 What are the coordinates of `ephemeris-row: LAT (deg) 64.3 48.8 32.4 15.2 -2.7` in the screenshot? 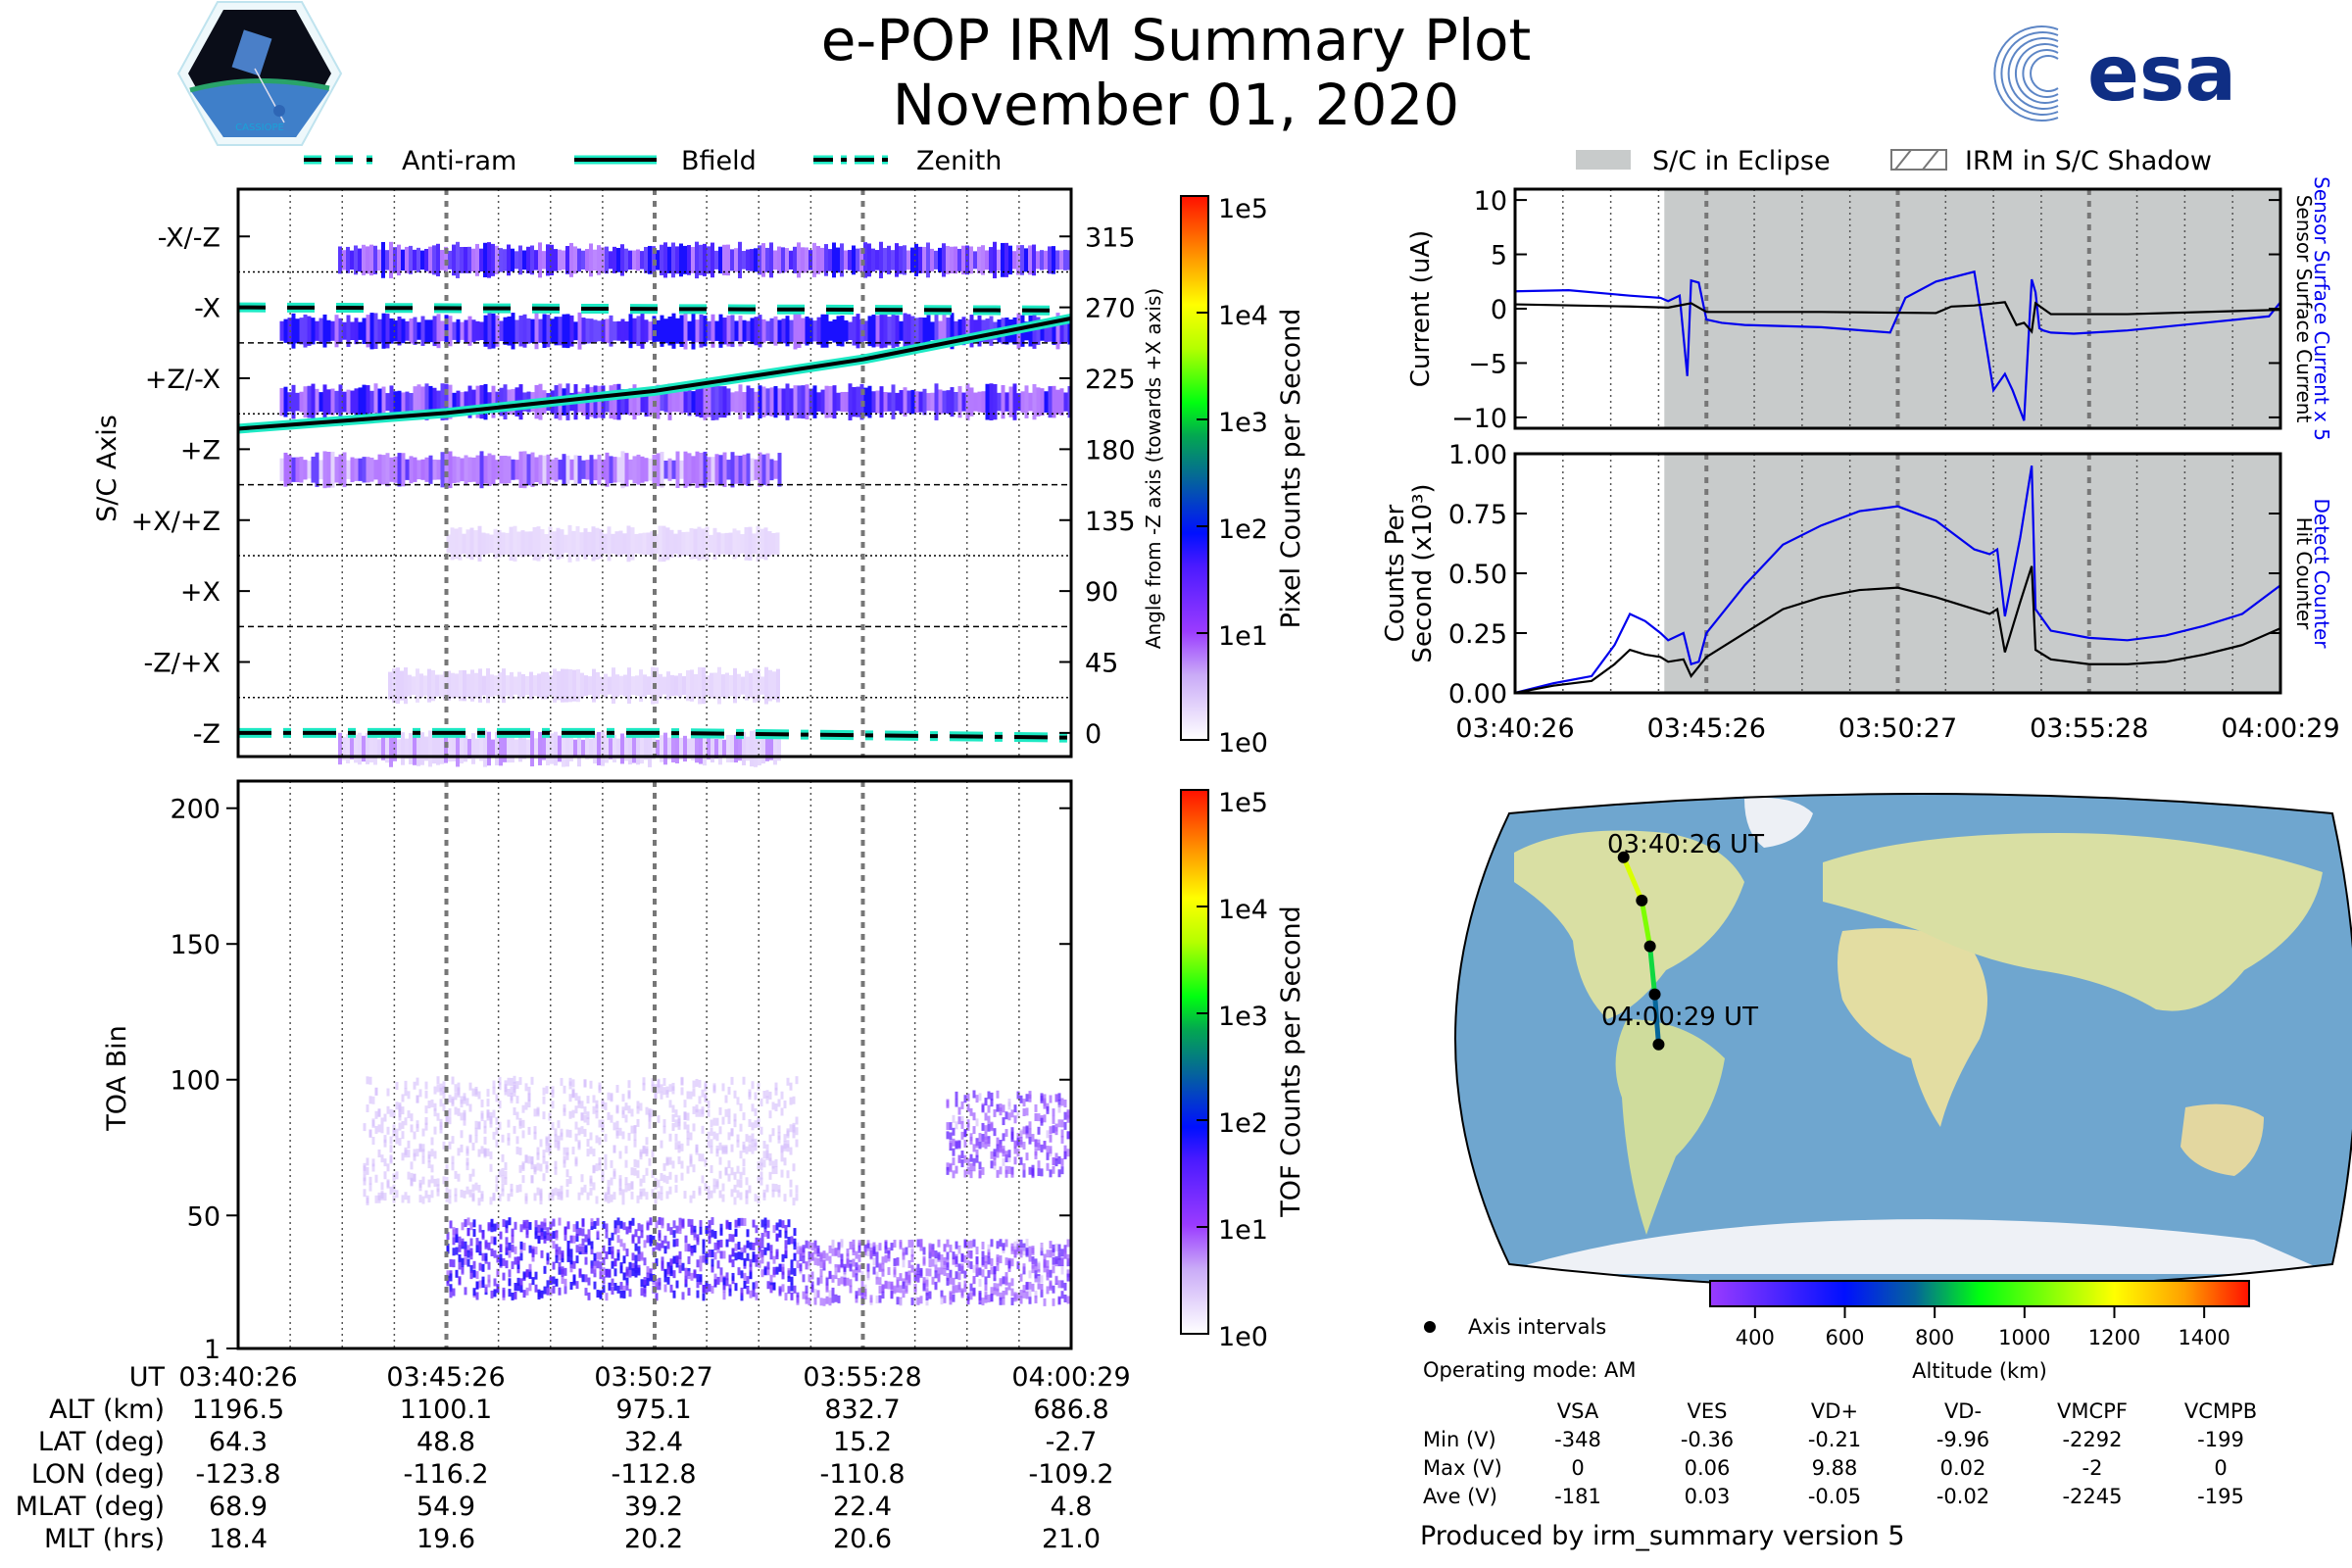 It's located at (588, 1442).